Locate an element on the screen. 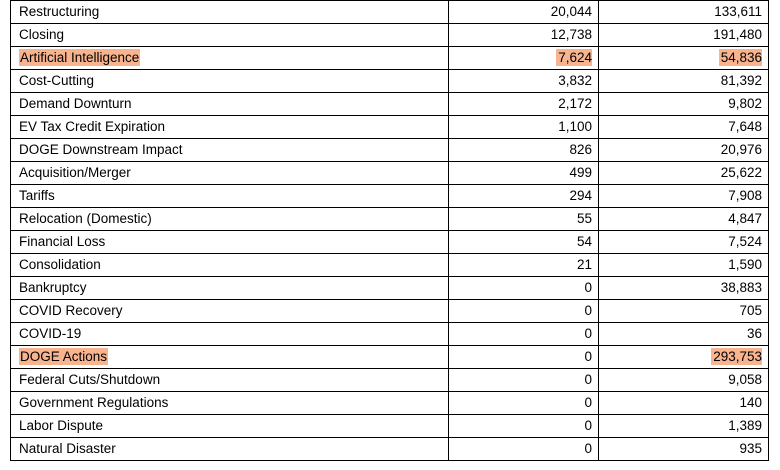 Image resolution: width=780 pixels, height=470 pixels. count-a-cell-text: 7,624 is located at coordinates (574, 57).